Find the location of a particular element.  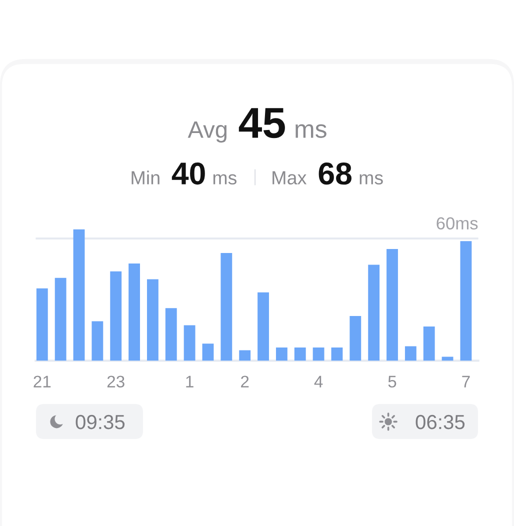

x-tick-label: 4 is located at coordinates (318, 382).